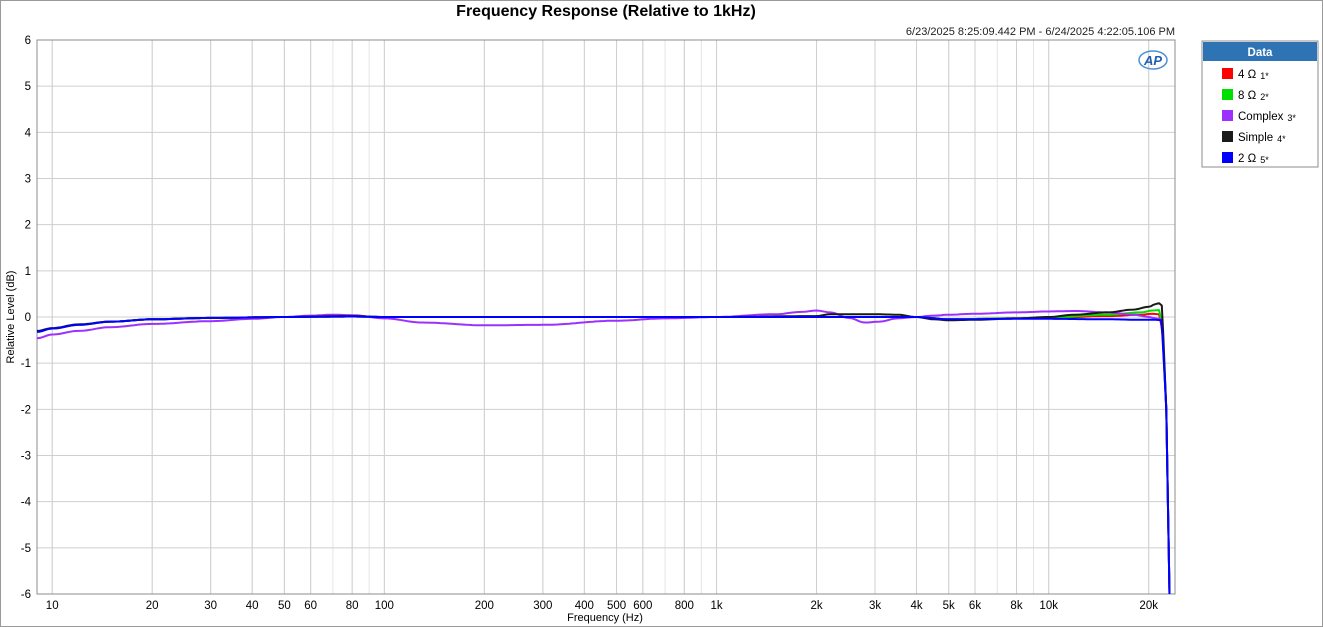  Describe the element at coordinates (28, 87) in the screenshot. I see `y-tick-label: 5` at that location.